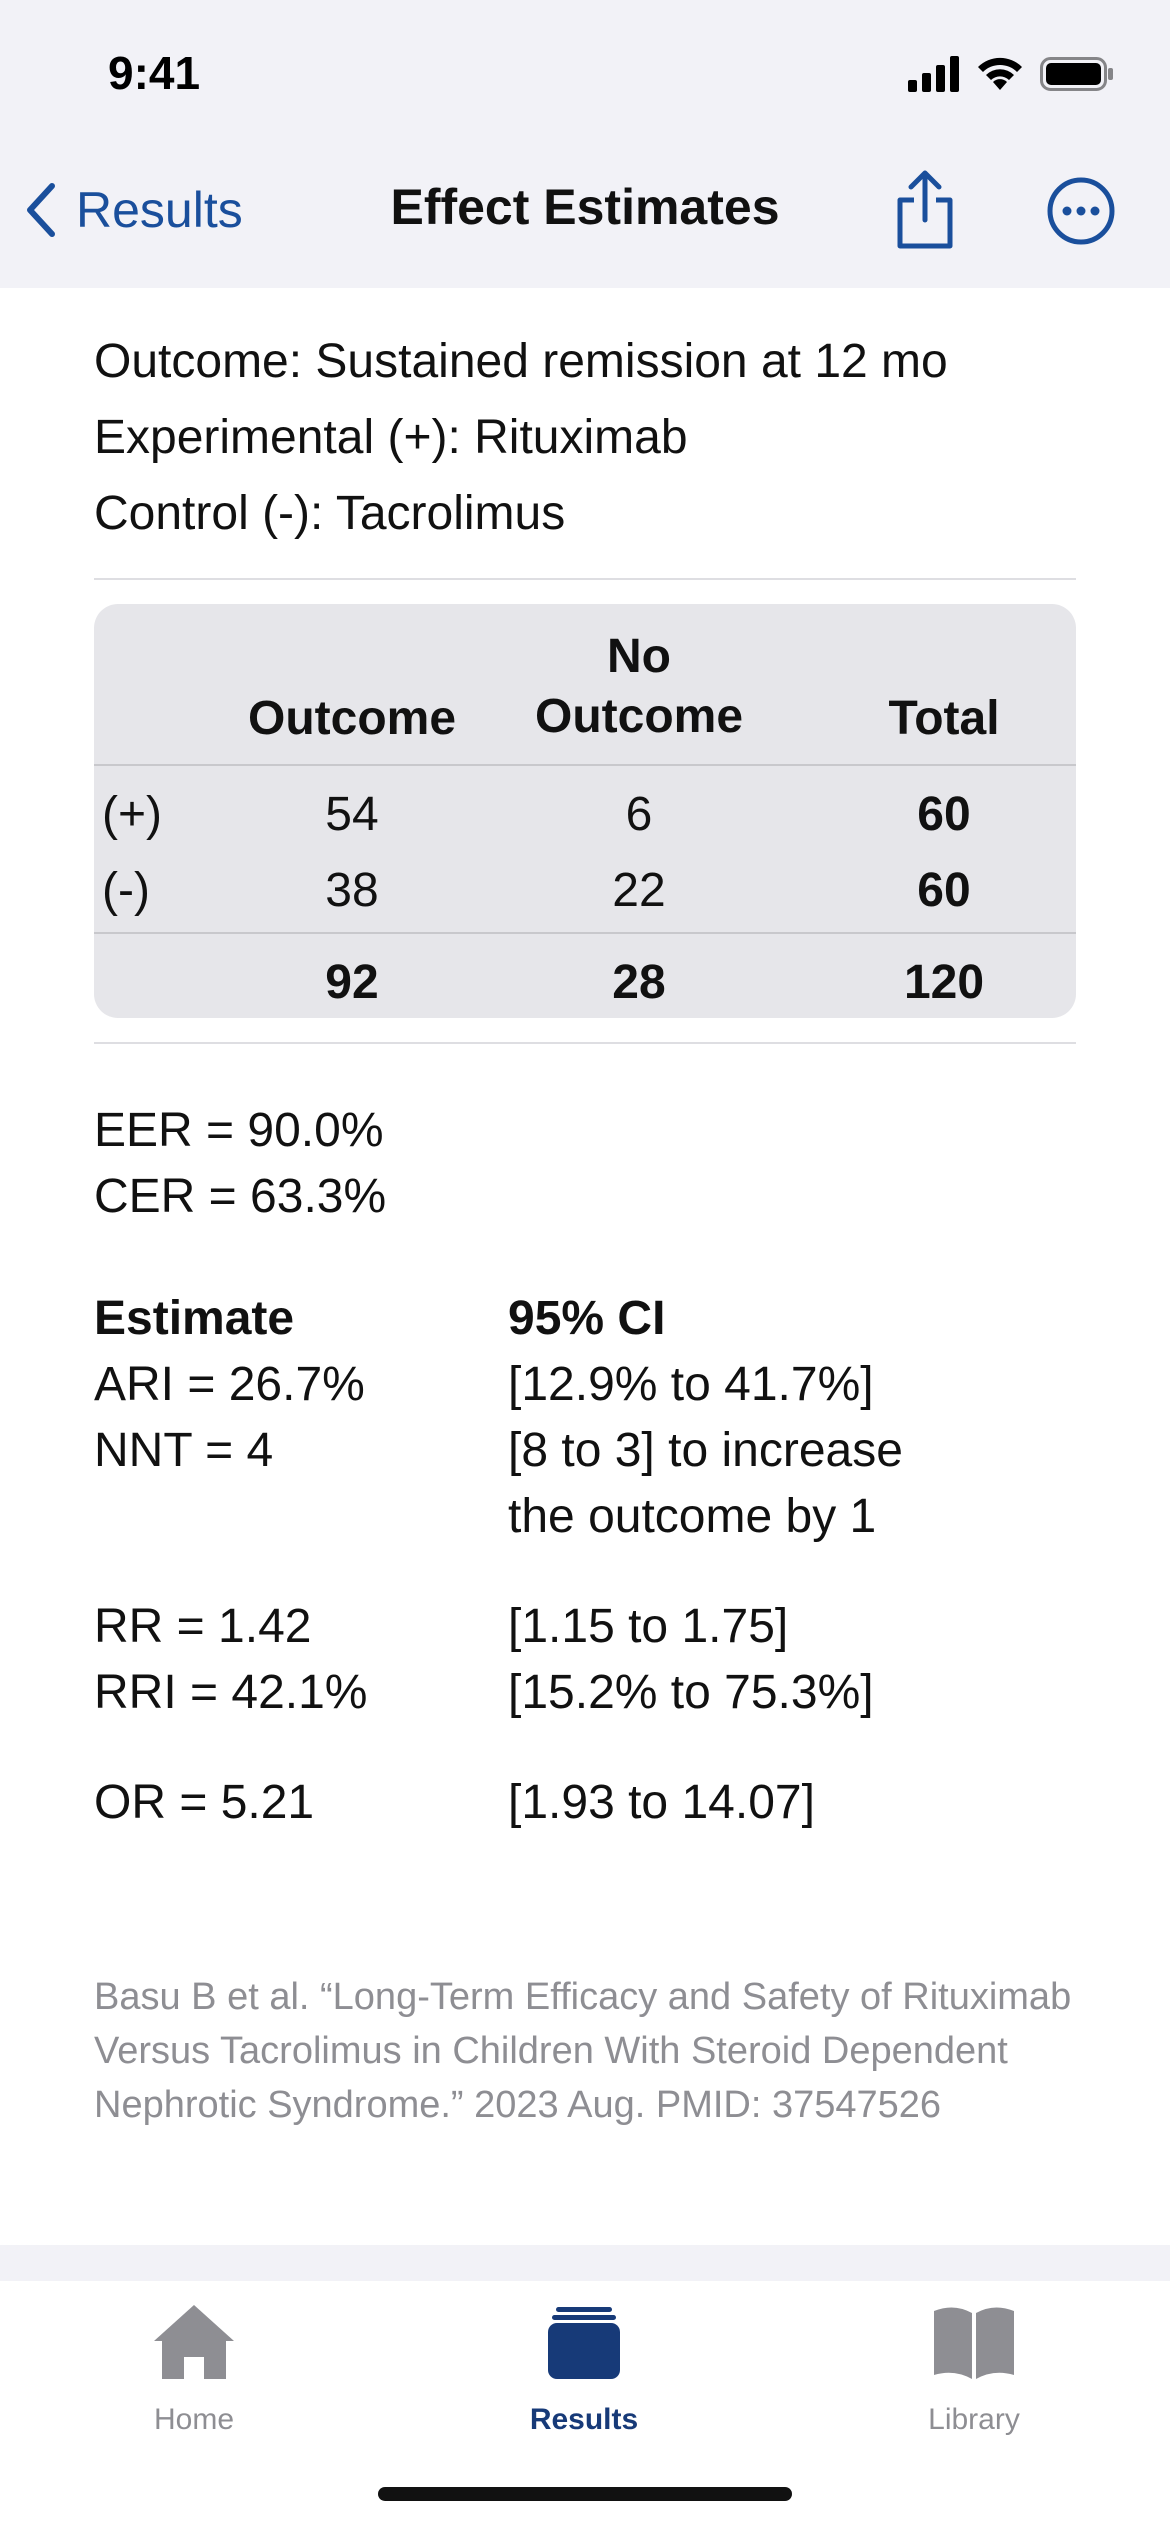  I want to click on home-icon, so click(194, 2342).